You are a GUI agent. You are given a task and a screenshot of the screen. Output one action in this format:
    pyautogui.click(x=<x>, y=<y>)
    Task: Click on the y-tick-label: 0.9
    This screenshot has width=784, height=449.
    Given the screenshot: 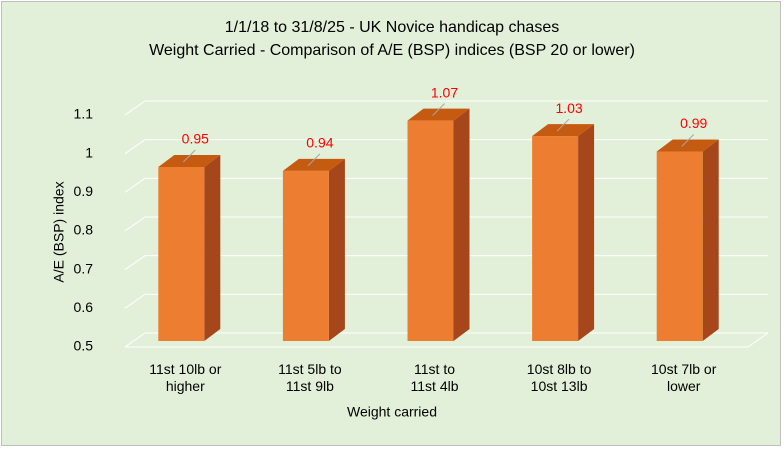 What is the action you would take?
    pyautogui.click(x=84, y=191)
    